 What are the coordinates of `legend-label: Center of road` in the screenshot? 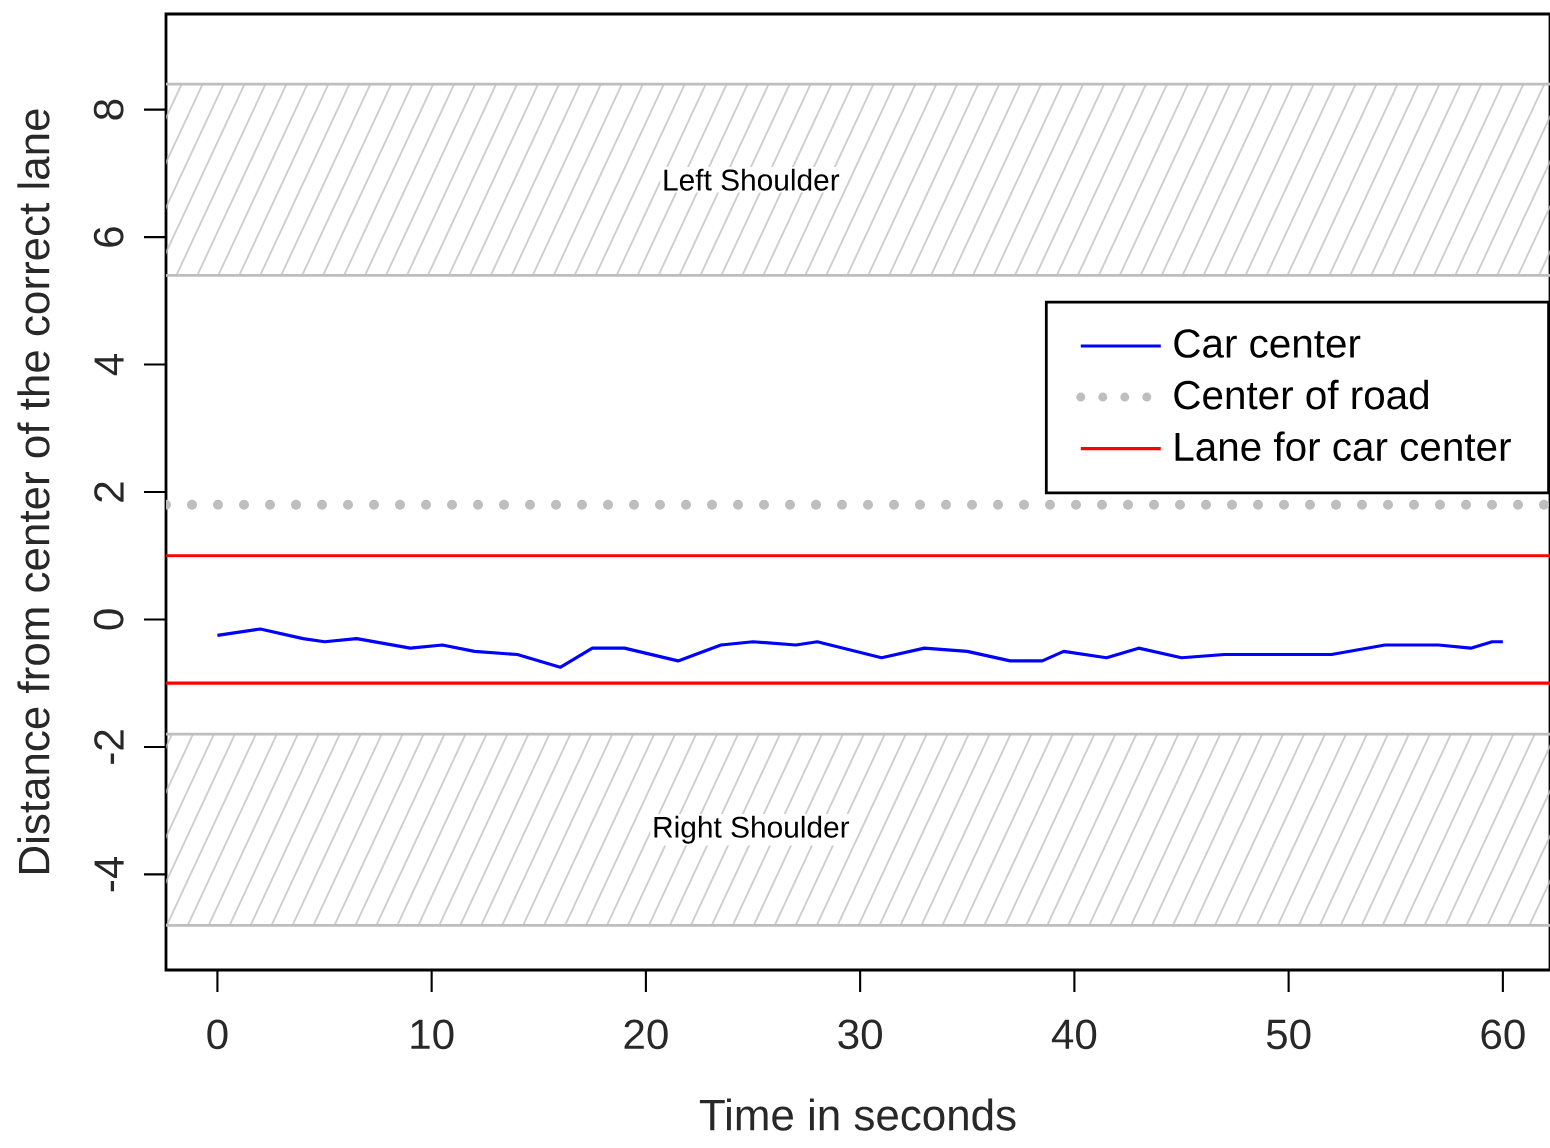 It's located at (1301, 394).